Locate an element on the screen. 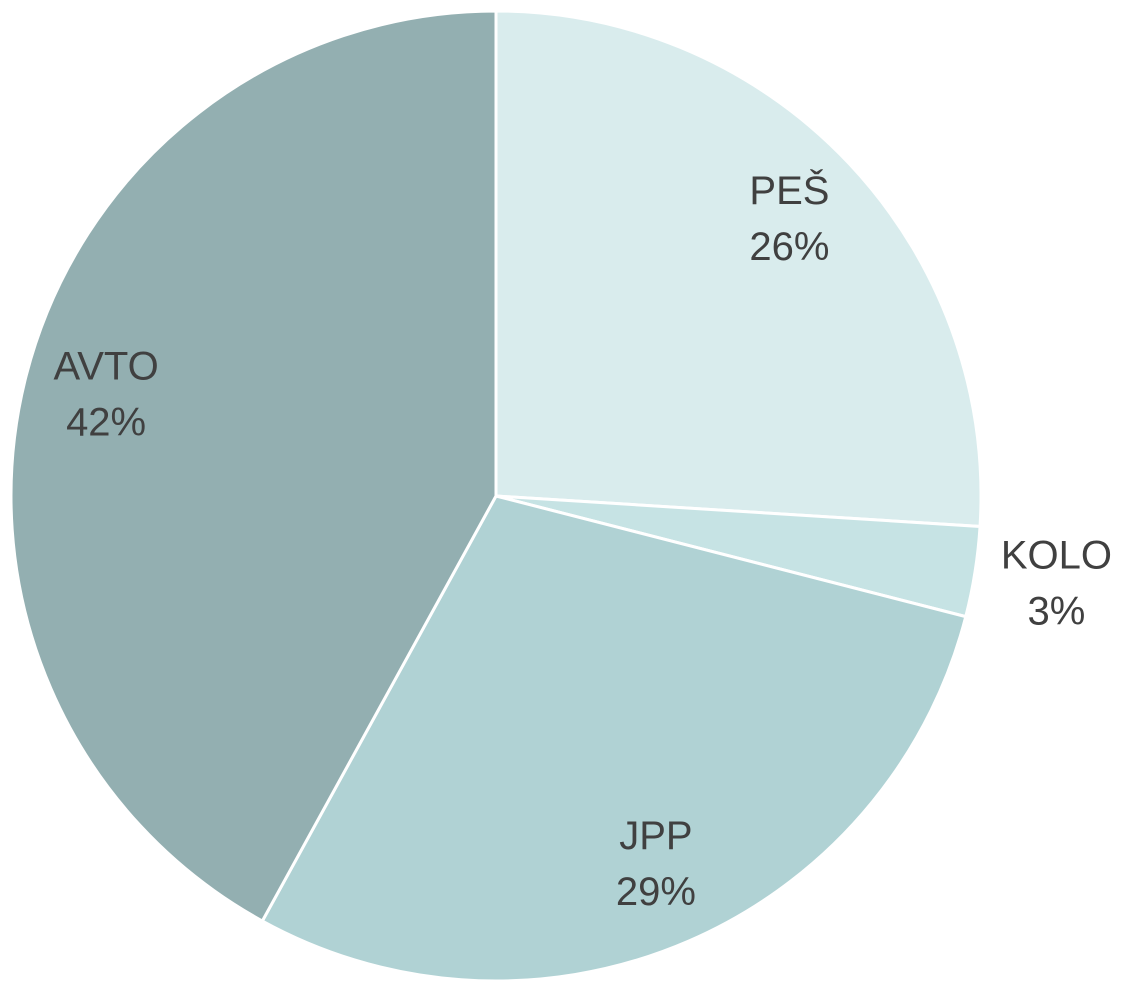 The height and width of the screenshot is (981, 1126). data-label: 42% is located at coordinates (106, 422).